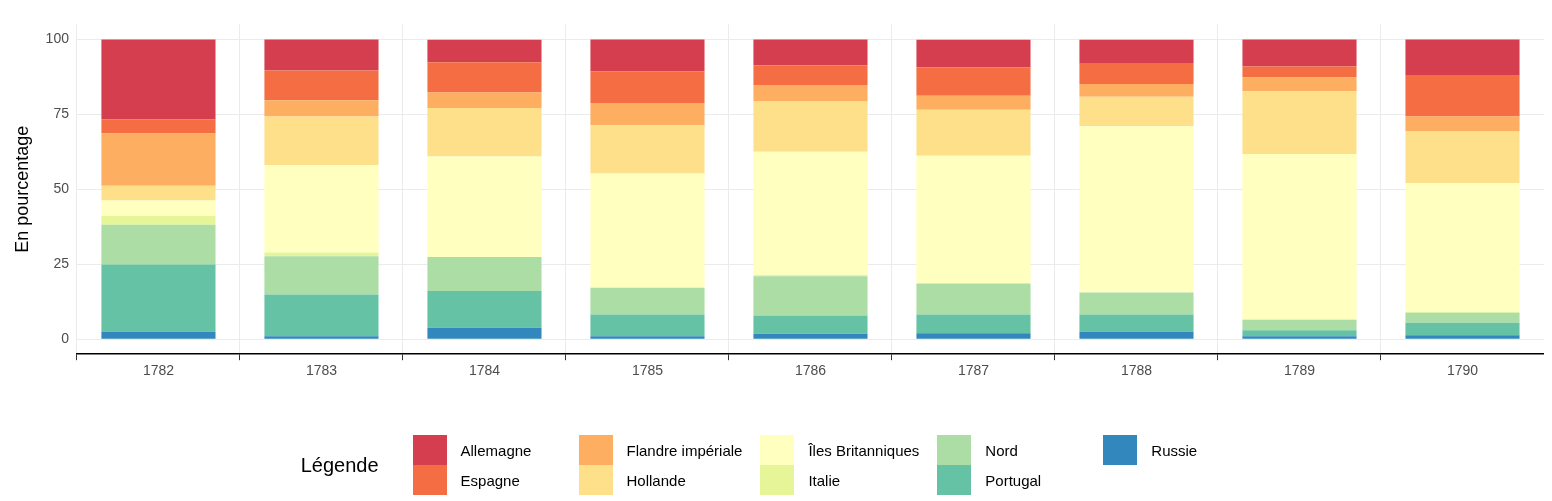 This screenshot has height=501, width=1552. What do you see at coordinates (490, 480) in the screenshot?
I see `legend-label: Espagne` at bounding box center [490, 480].